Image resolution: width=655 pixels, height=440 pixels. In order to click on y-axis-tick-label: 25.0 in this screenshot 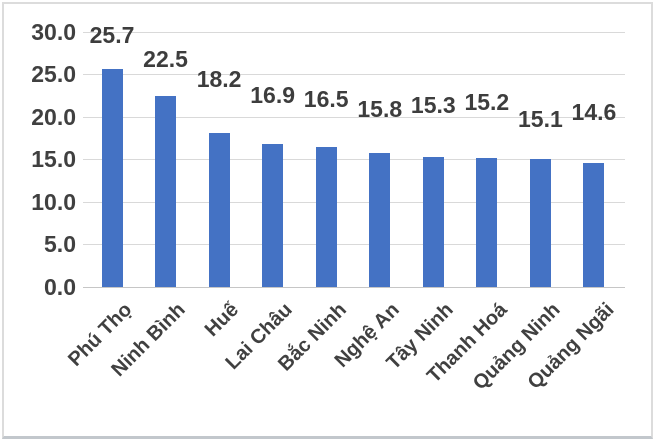, I will do `click(53, 74)`.